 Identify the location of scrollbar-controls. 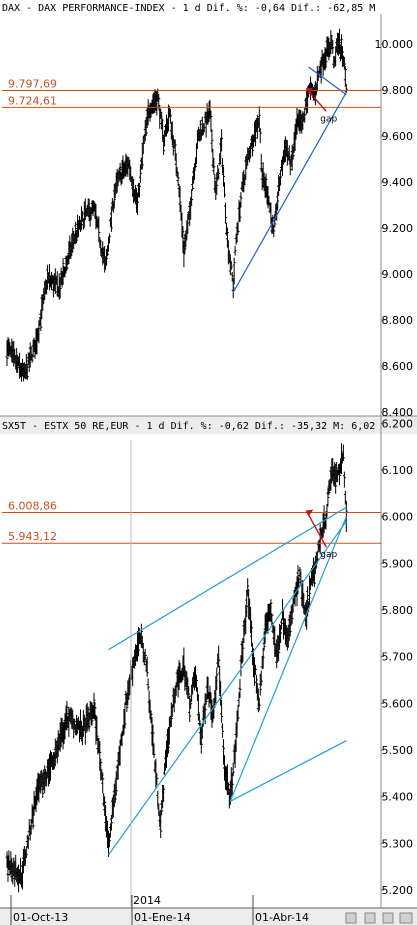
(379, 918).